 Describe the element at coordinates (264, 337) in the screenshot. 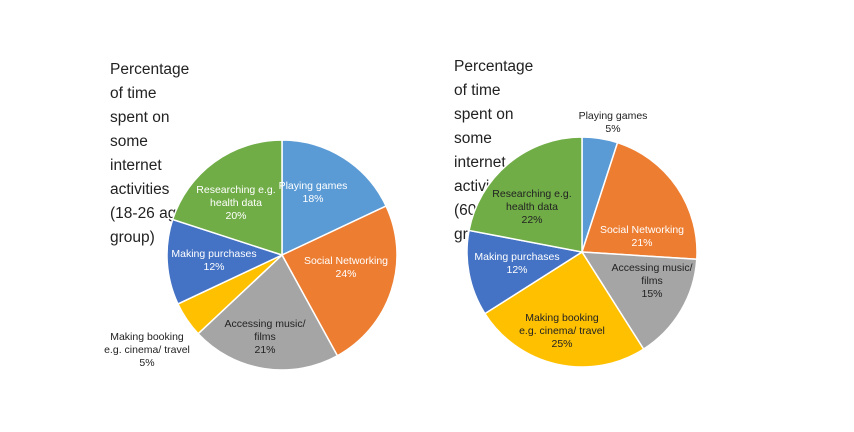

I see `data-label: Accessing music/films 21%` at that location.